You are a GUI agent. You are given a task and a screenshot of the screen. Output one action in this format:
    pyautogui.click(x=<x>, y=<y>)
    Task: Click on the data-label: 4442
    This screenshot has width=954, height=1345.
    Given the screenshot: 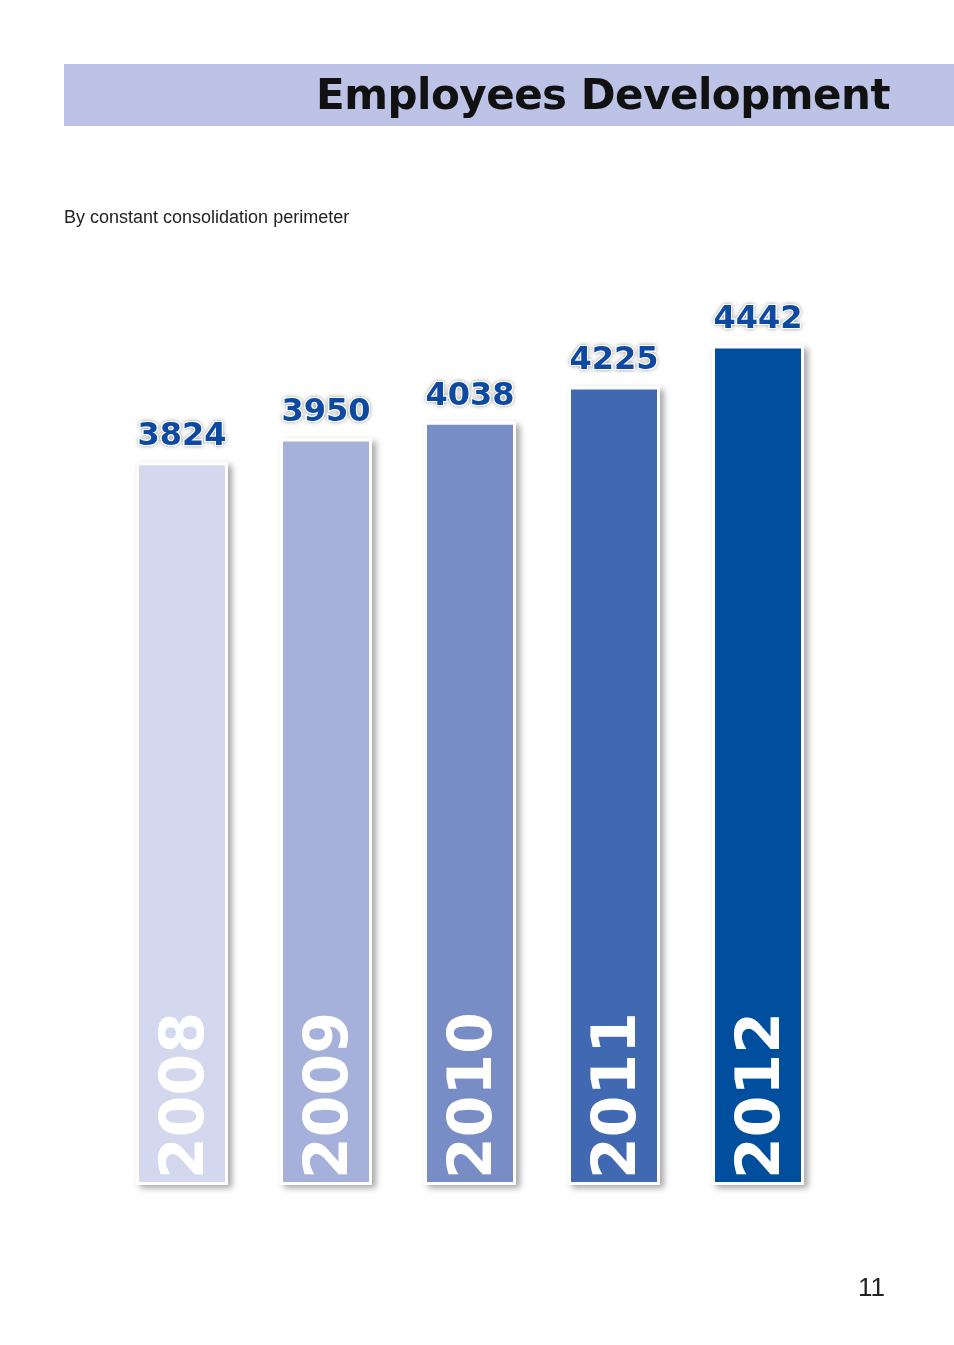 What is the action you would take?
    pyautogui.click(x=758, y=317)
    